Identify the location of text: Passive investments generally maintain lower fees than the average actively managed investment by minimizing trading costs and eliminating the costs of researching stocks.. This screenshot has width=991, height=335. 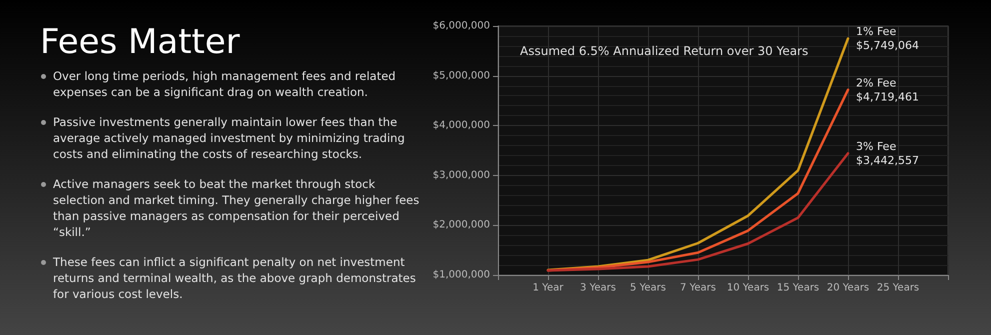
(229, 138).